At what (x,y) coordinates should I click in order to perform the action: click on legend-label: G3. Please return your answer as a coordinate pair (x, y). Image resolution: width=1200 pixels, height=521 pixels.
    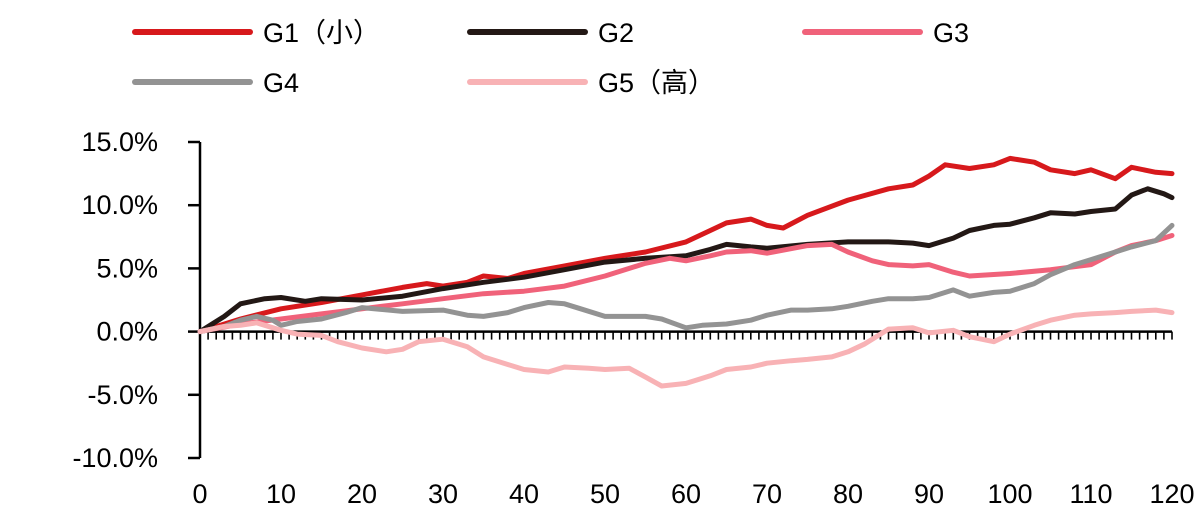
    Looking at the image, I should click on (951, 33).